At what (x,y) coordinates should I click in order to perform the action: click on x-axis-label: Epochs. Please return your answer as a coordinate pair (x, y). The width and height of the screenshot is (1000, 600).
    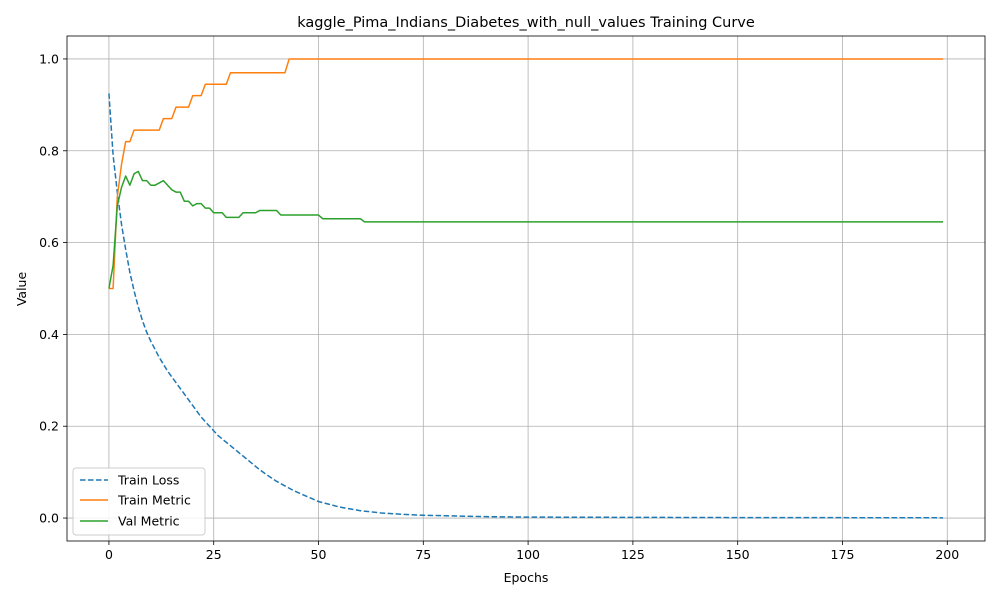
    Looking at the image, I should click on (526, 577).